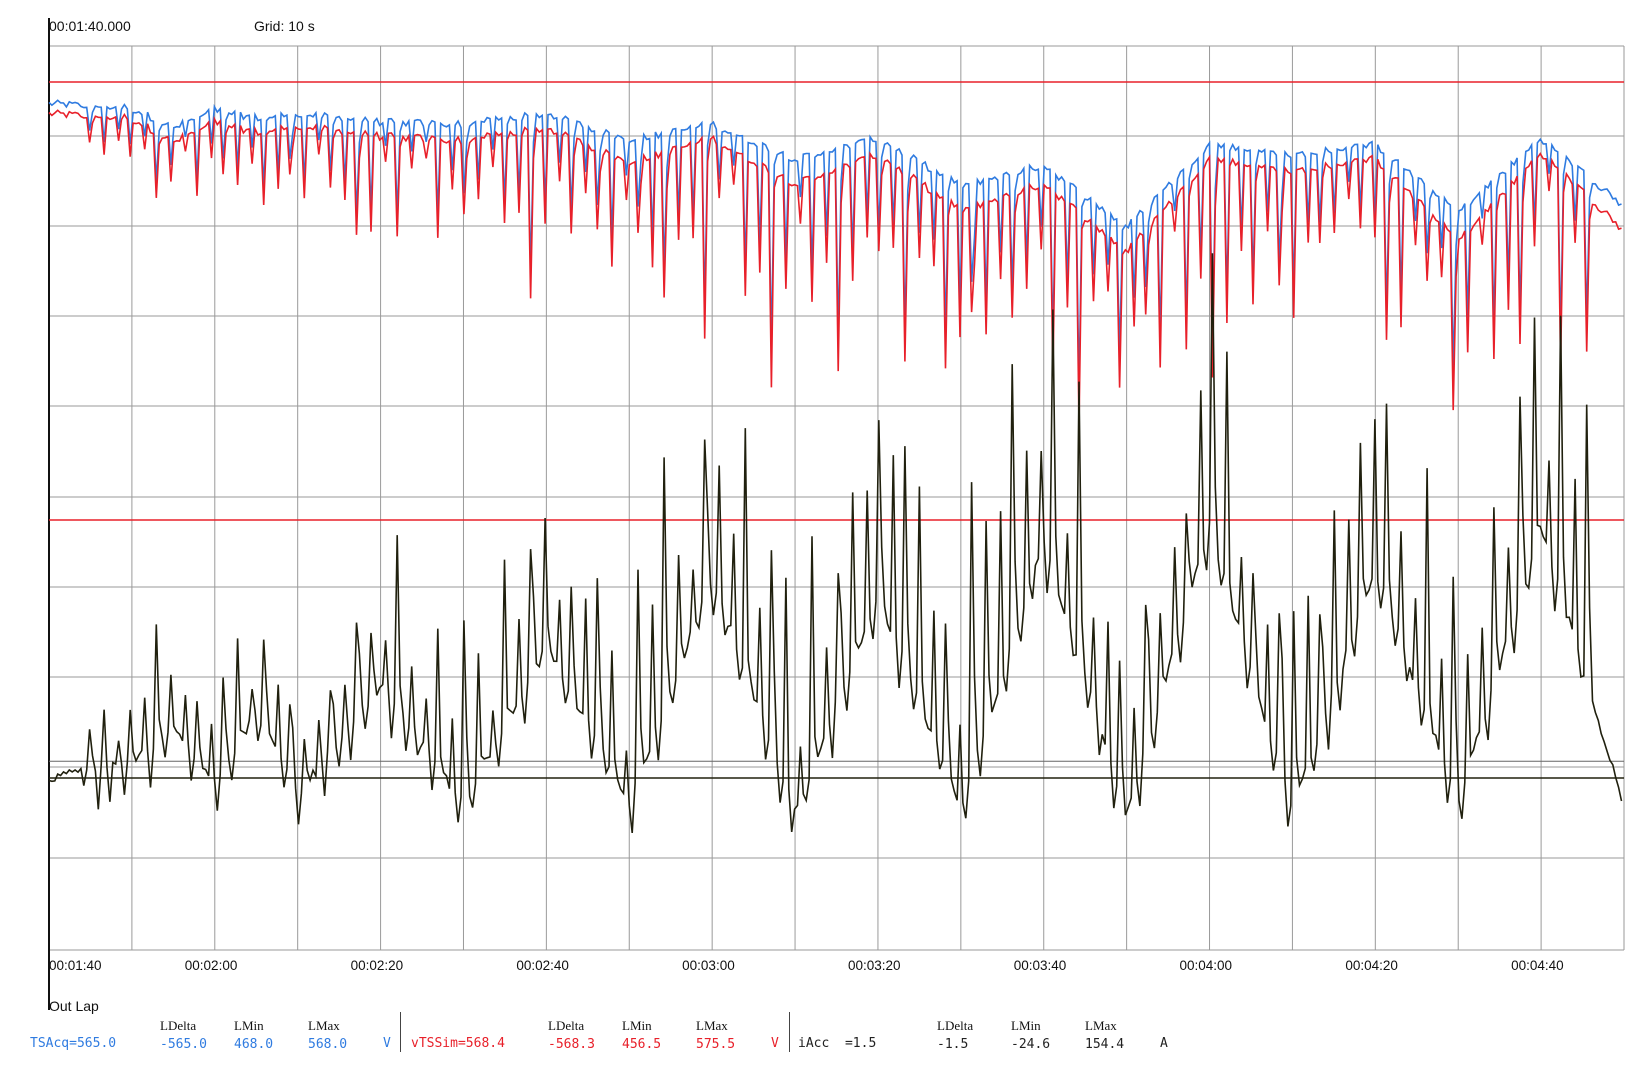 This screenshot has width=1638, height=1069. Describe the element at coordinates (1371, 965) in the screenshot. I see `x-tick-label: 00:04:20` at that location.